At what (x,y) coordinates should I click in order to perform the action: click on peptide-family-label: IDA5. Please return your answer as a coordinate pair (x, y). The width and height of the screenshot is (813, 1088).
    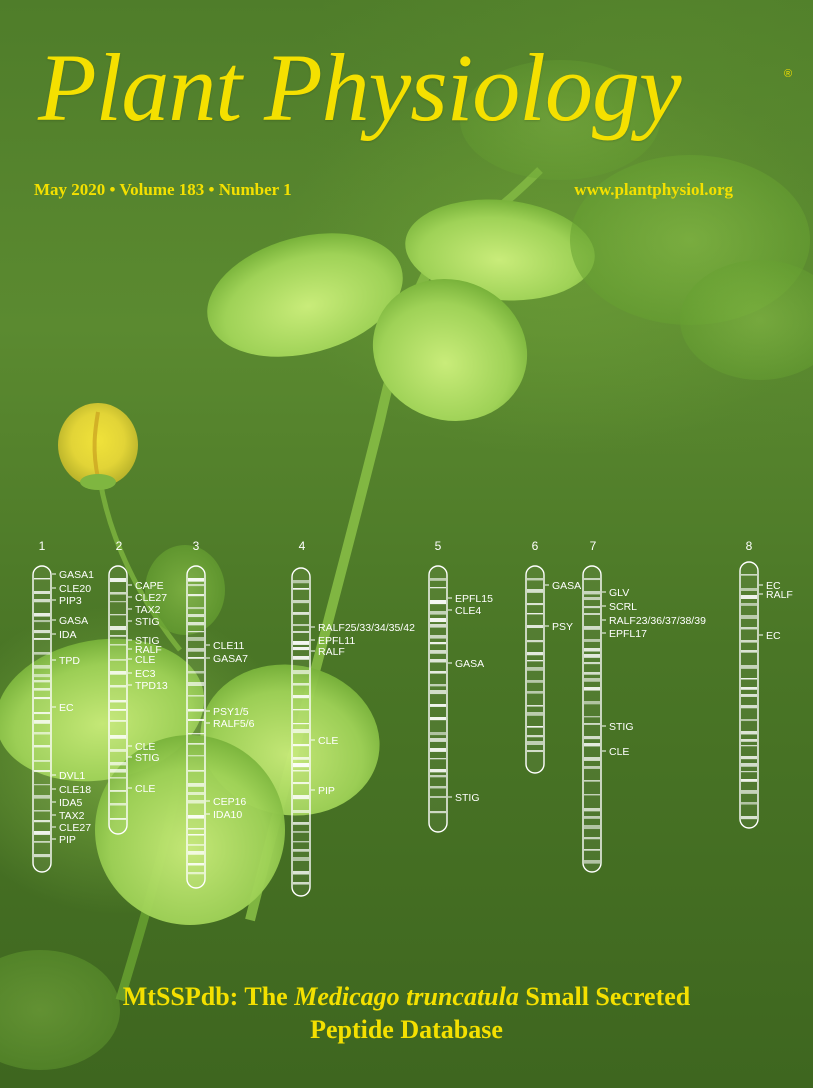
    Looking at the image, I should click on (71, 803).